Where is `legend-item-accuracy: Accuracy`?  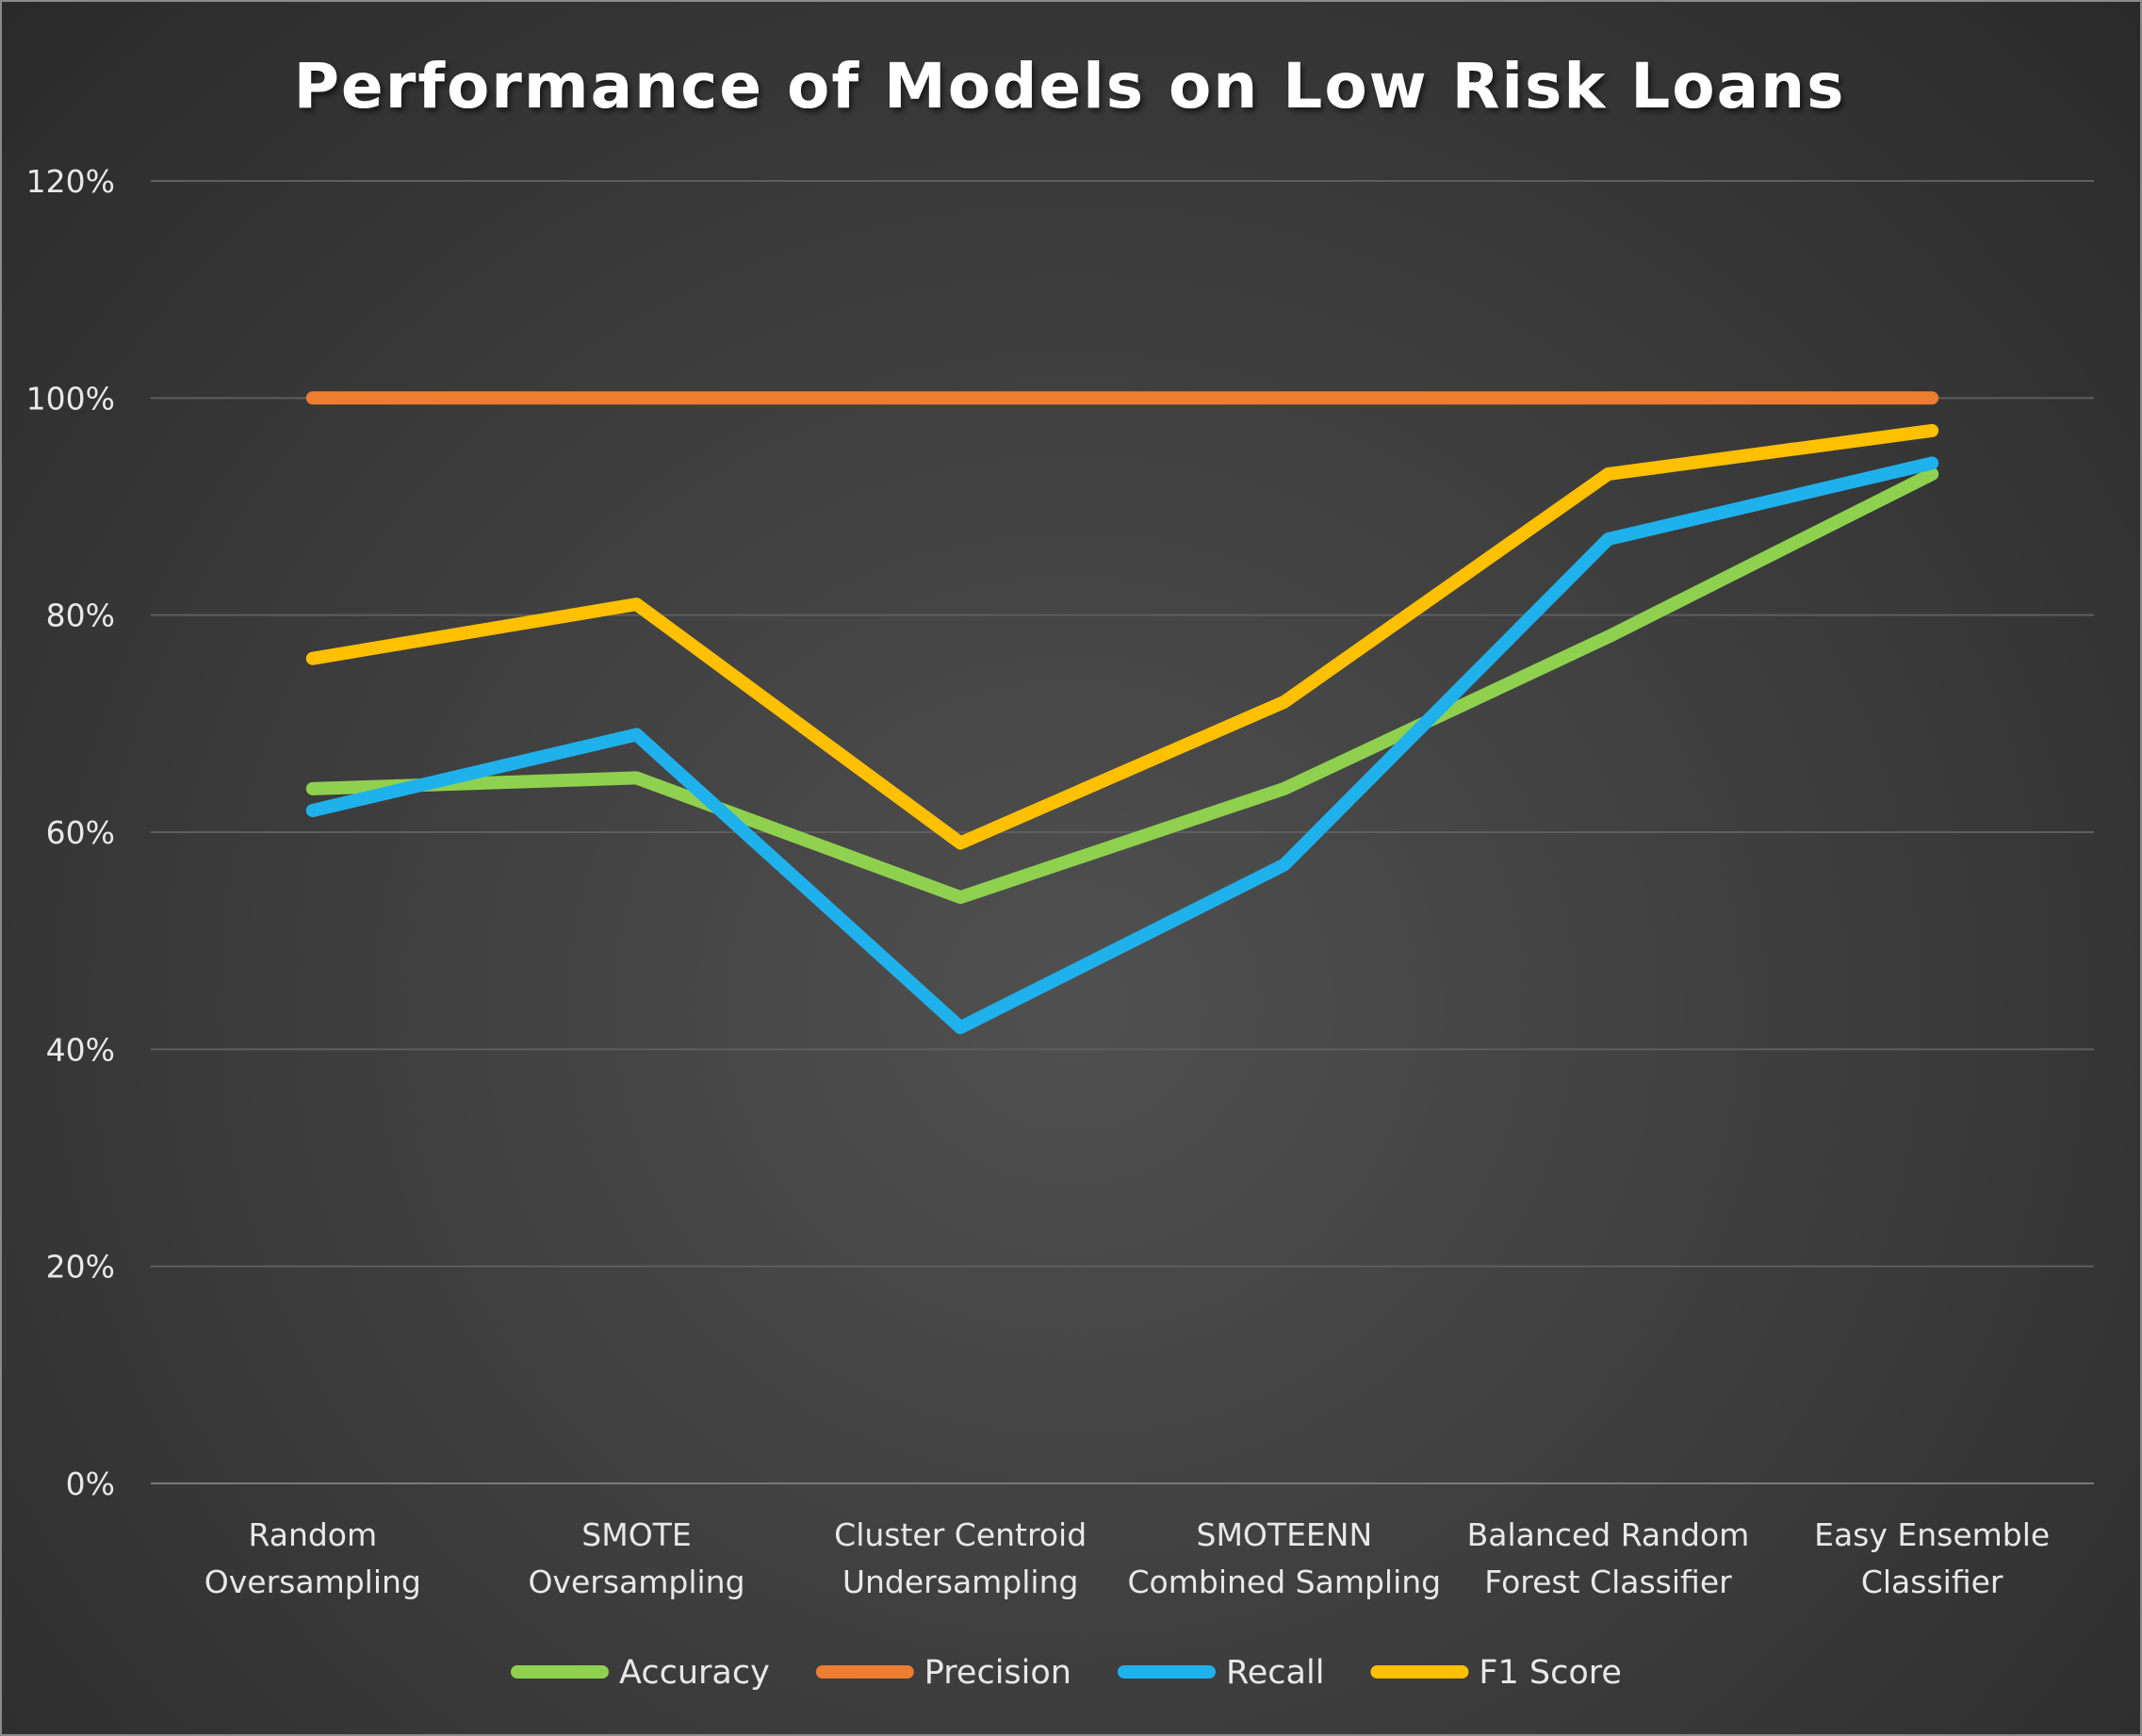
legend-item-accuracy: Accuracy is located at coordinates (640, 1673).